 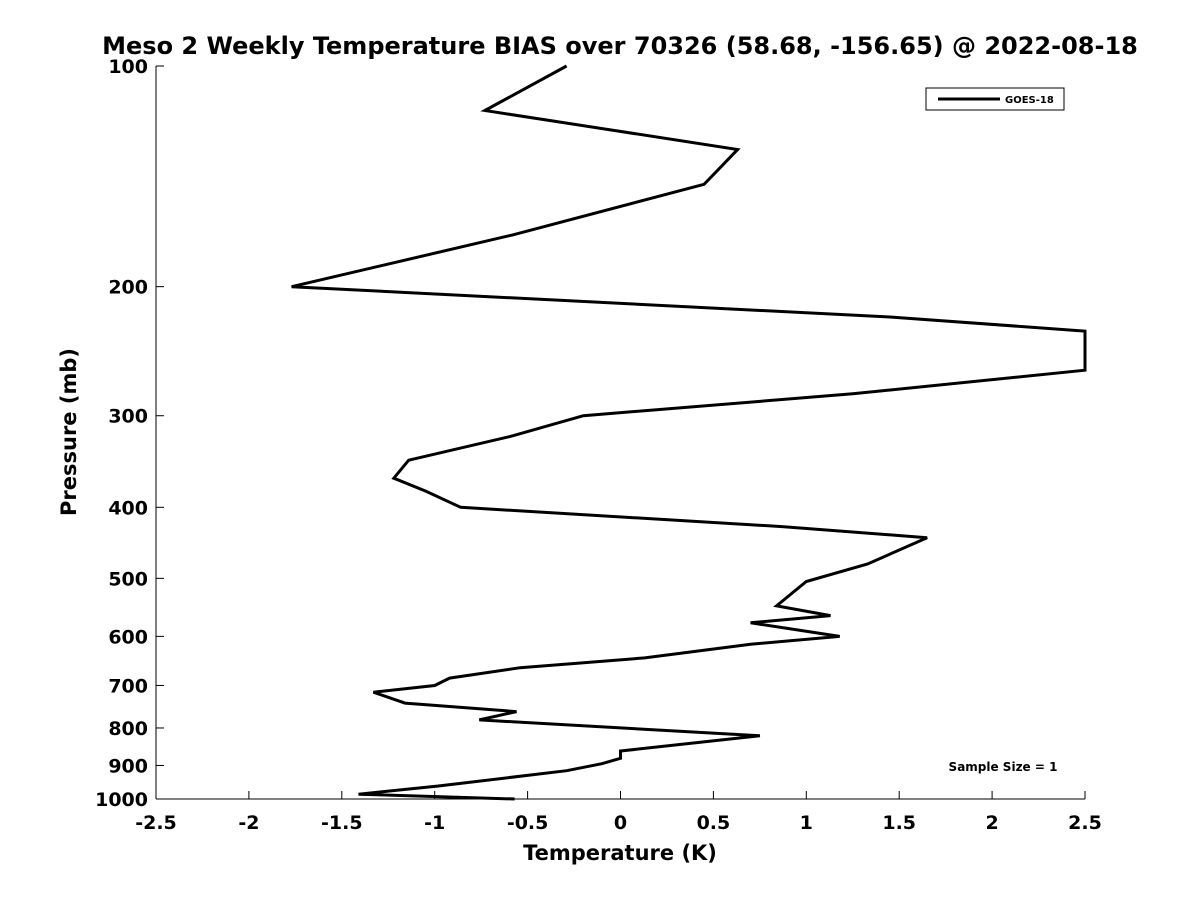 What do you see at coordinates (620, 823) in the screenshot?
I see `x-tick-label: 0` at bounding box center [620, 823].